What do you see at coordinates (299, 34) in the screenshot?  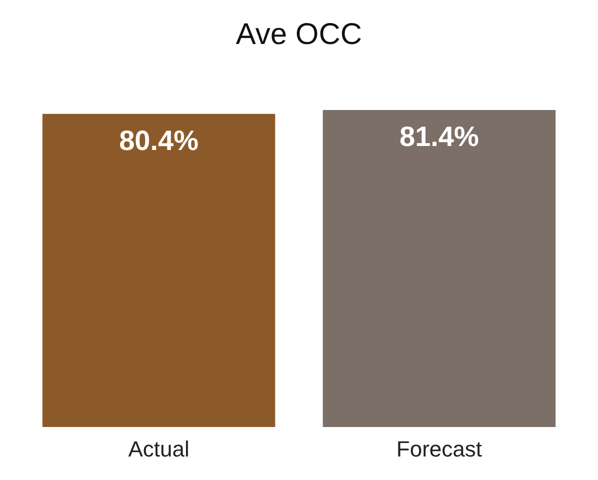 I see `chart-title: Ave OCC` at bounding box center [299, 34].